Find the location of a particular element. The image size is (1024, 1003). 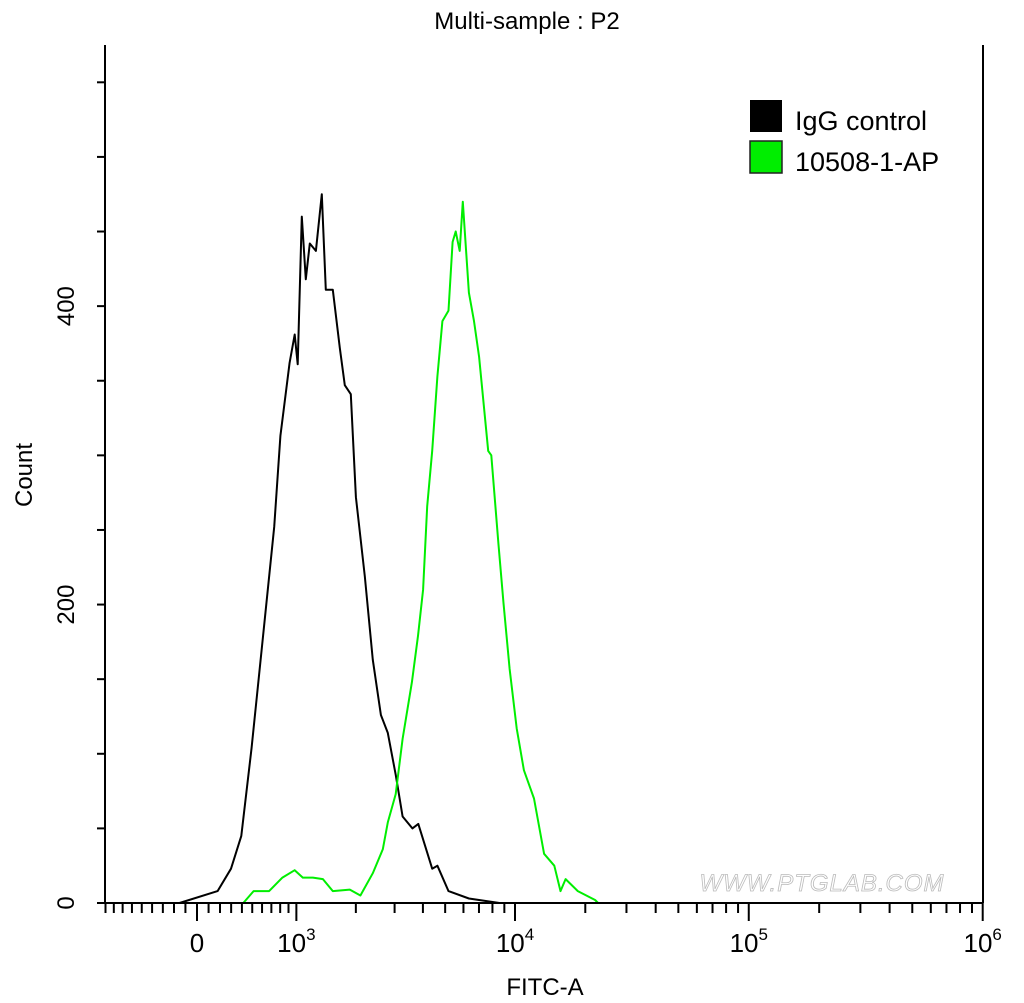

legend-label-10508-1-ap: 10508-1-AP is located at coordinates (867, 162).